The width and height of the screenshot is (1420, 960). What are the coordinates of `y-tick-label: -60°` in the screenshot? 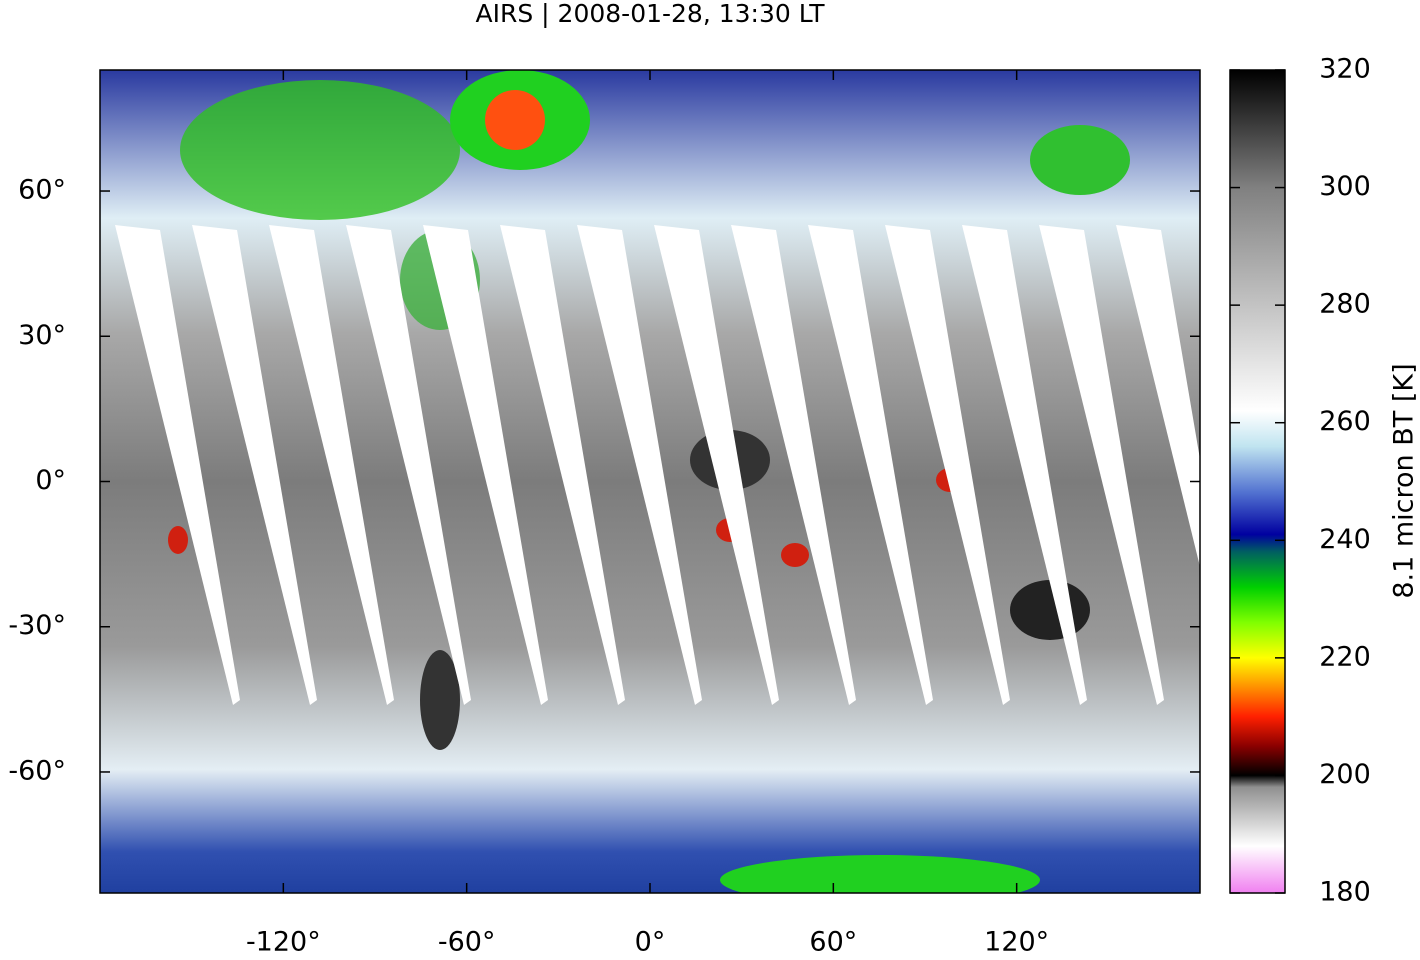 It's located at (37, 770).